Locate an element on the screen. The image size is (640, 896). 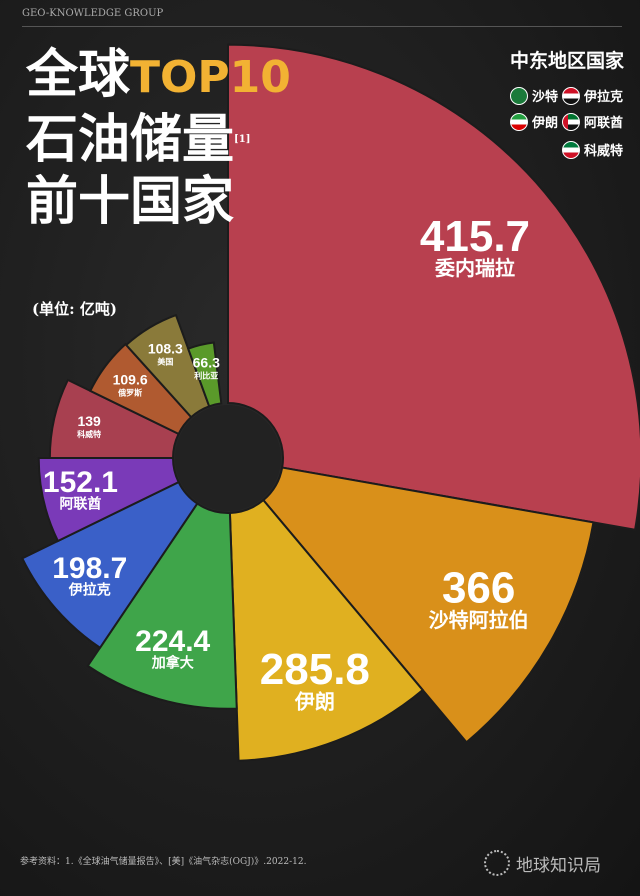
brand-name: 地球知识局 is located at coordinates (558, 865).